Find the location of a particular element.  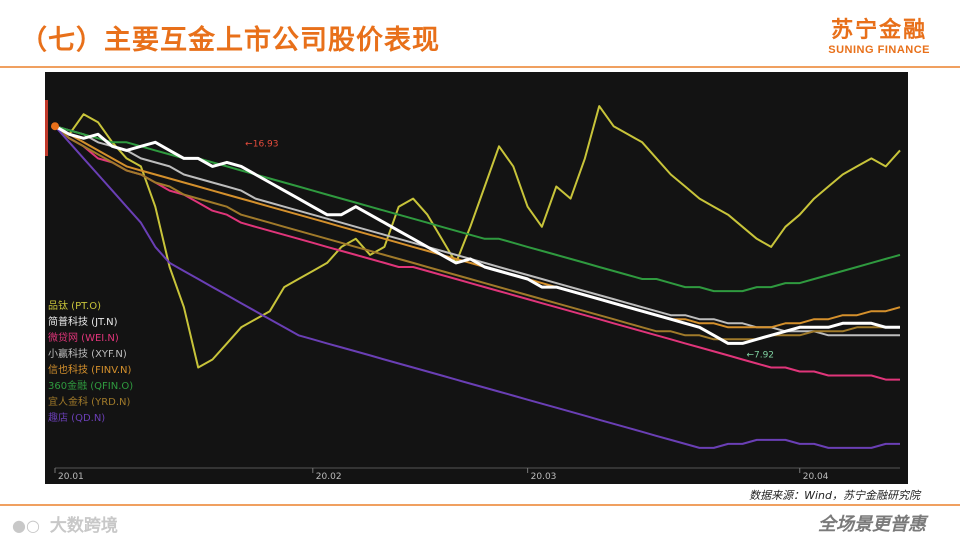

watermark-text: 大数跨境 is located at coordinates (83, 526).